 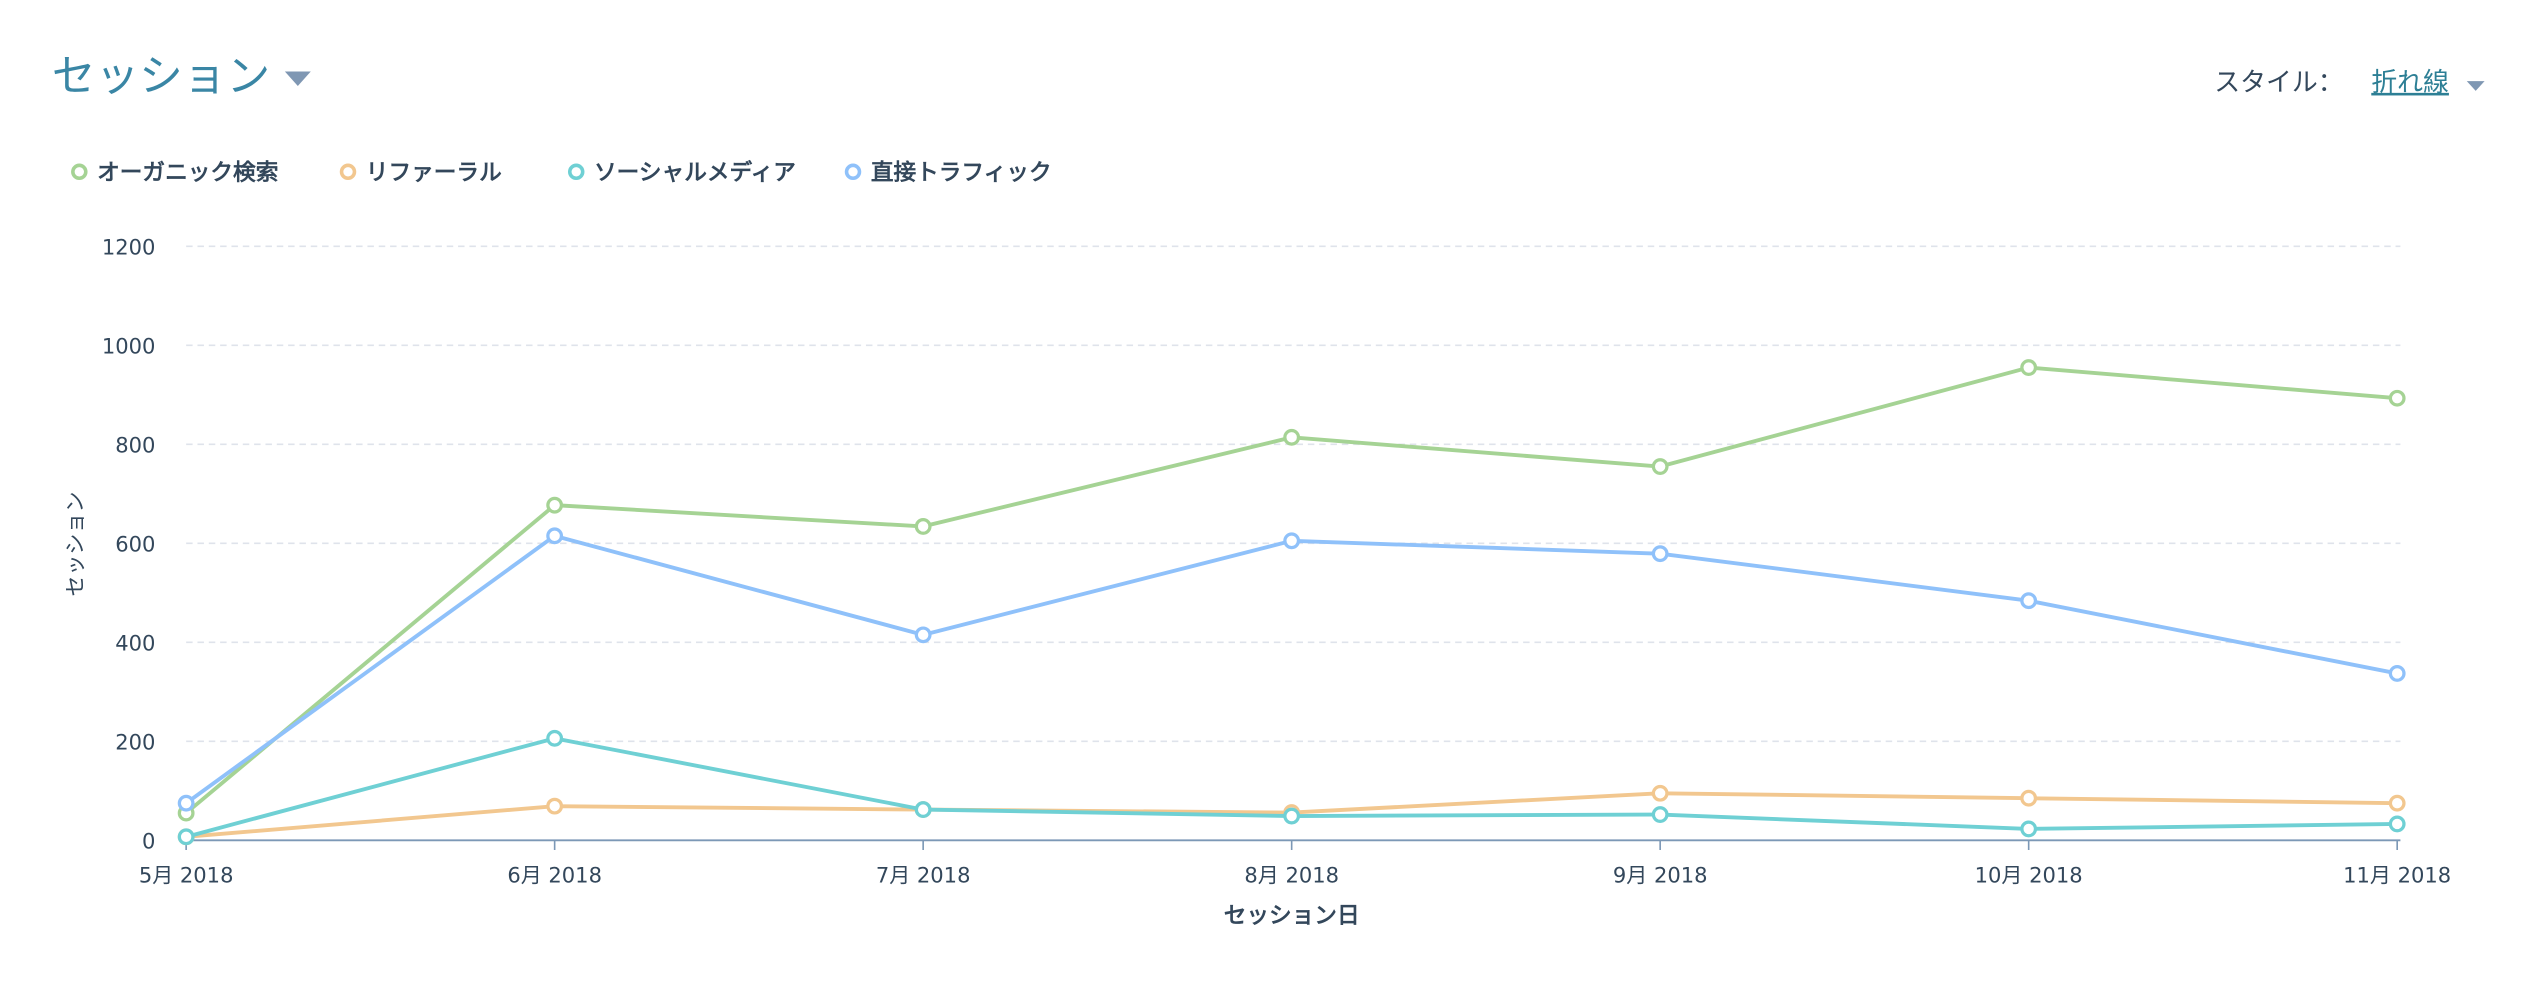 I want to click on x-tick-label: 10月 2018, so click(x=2029, y=874).